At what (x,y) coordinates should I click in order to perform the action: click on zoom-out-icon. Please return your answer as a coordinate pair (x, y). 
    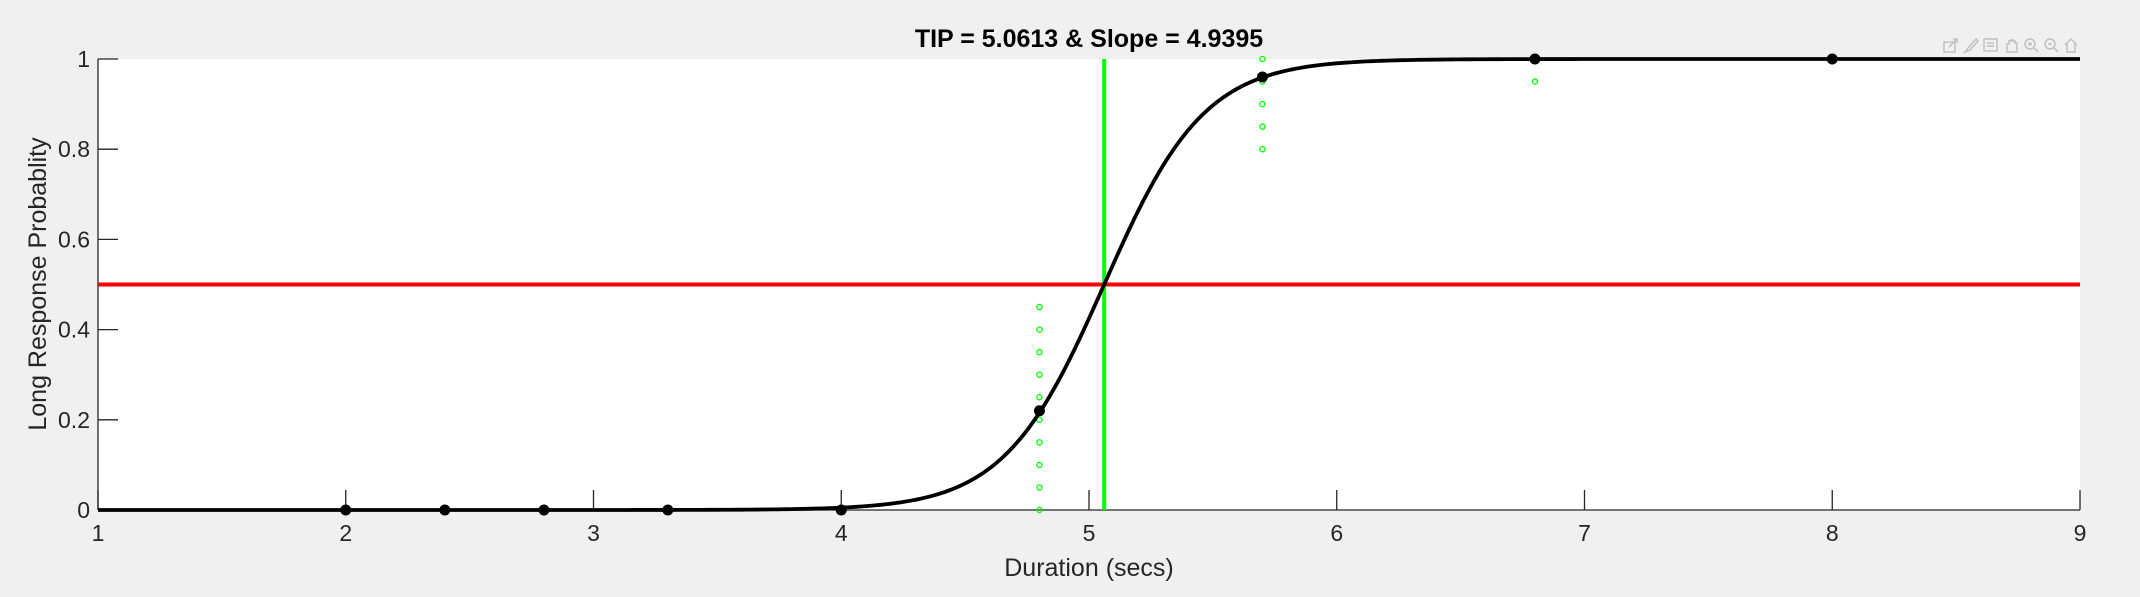
    Looking at the image, I should click on (2051, 45).